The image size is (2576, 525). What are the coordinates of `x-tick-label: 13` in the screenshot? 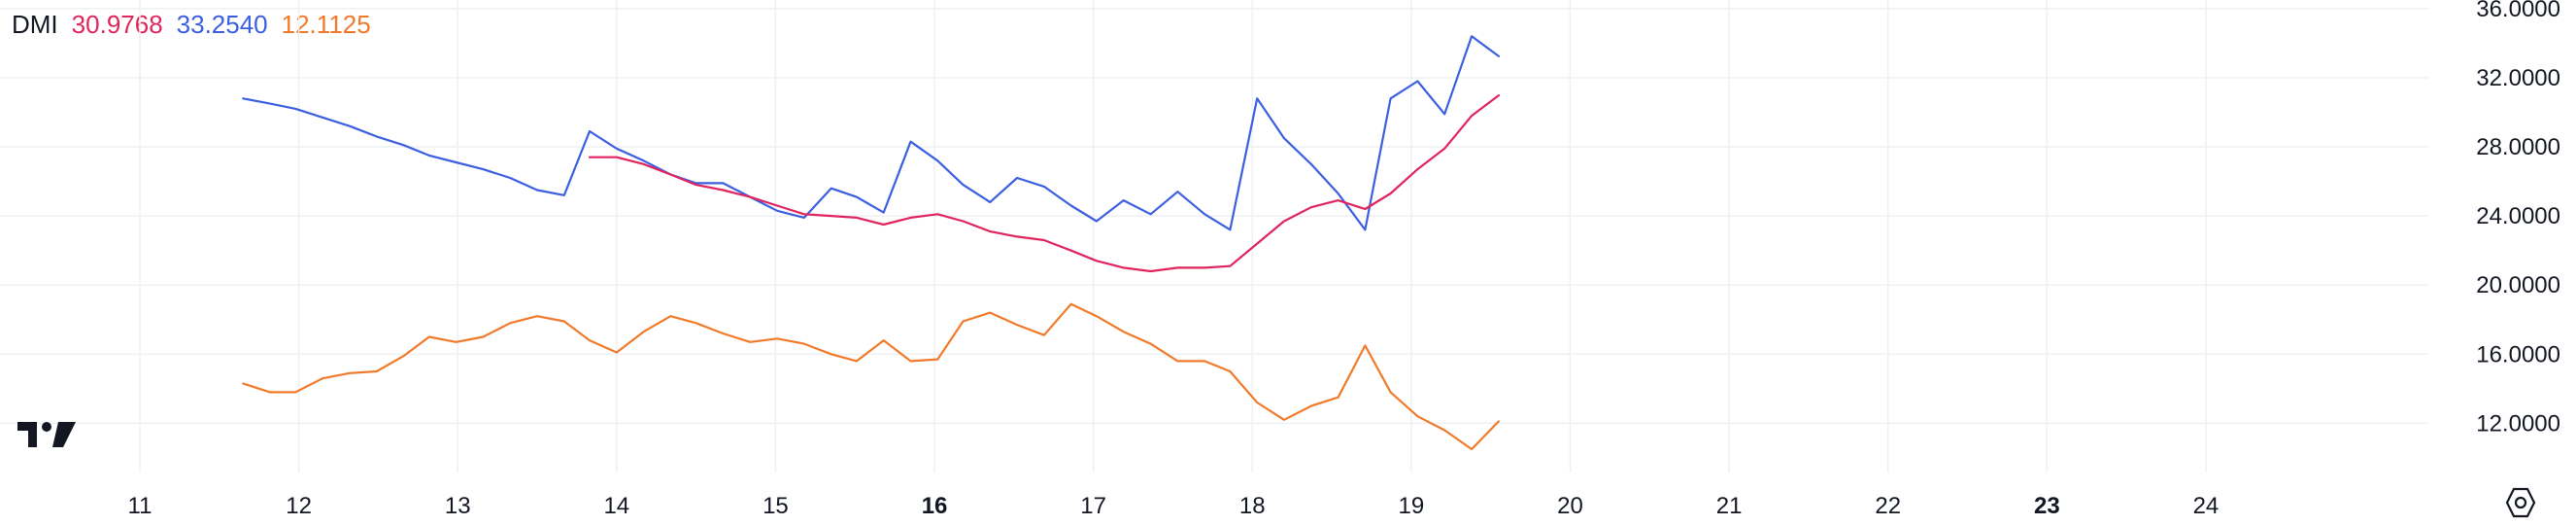 It's located at (458, 506).